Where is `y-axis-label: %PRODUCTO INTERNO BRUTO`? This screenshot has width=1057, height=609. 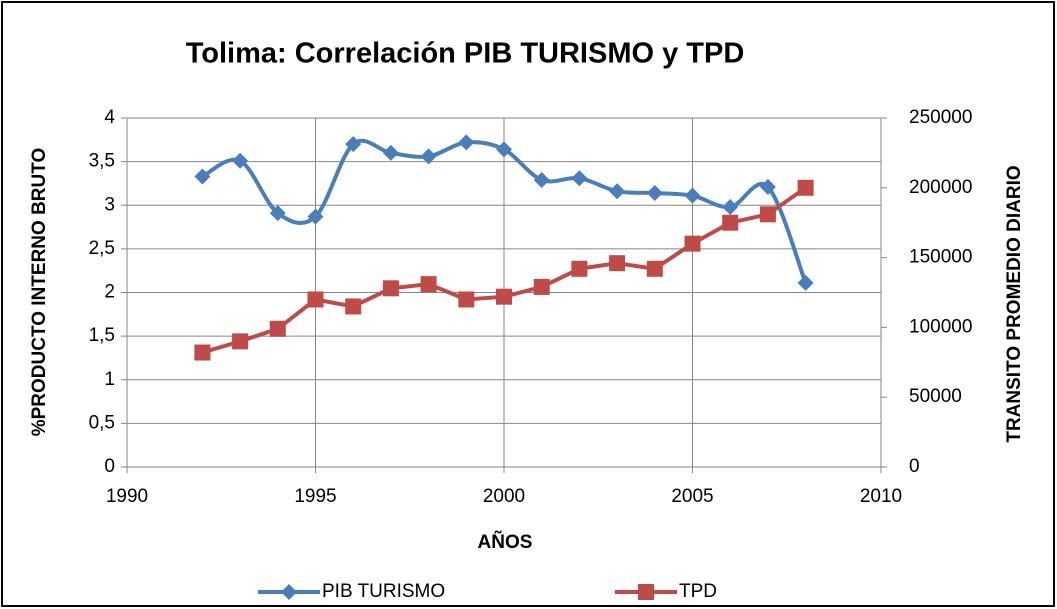 y-axis-label: %PRODUCTO INTERNO BRUTO is located at coordinates (39, 292).